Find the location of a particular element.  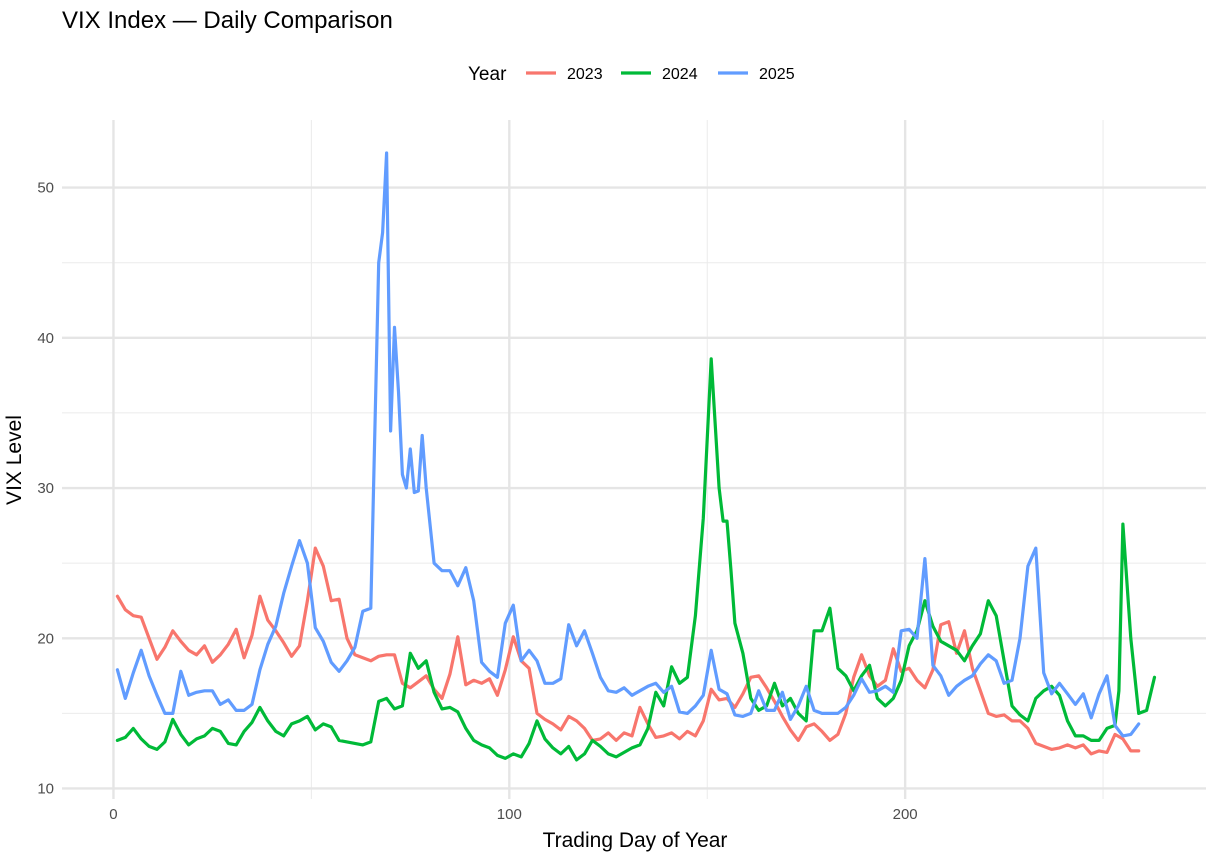

y-tick-label: 30 is located at coordinates (45, 488).